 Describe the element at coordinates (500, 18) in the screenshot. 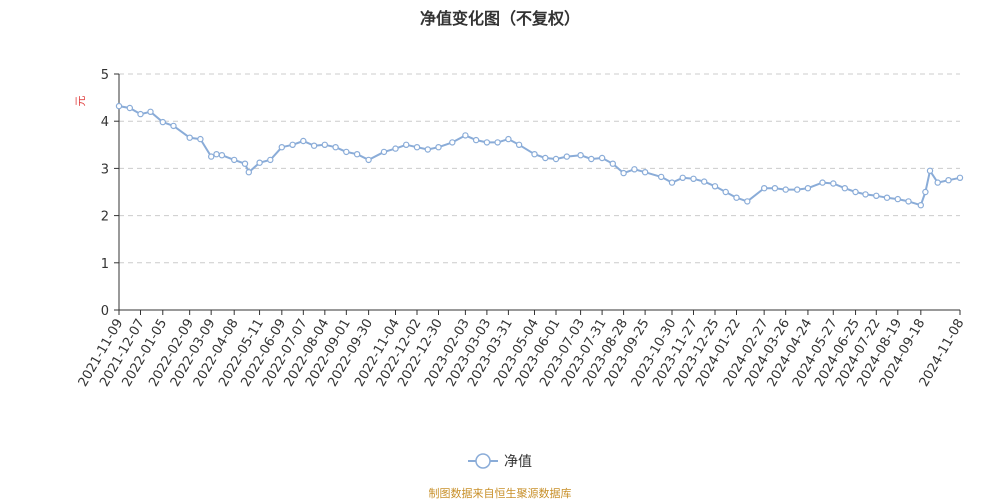

I see `chart-title: 净值变化图（不复权）` at that location.